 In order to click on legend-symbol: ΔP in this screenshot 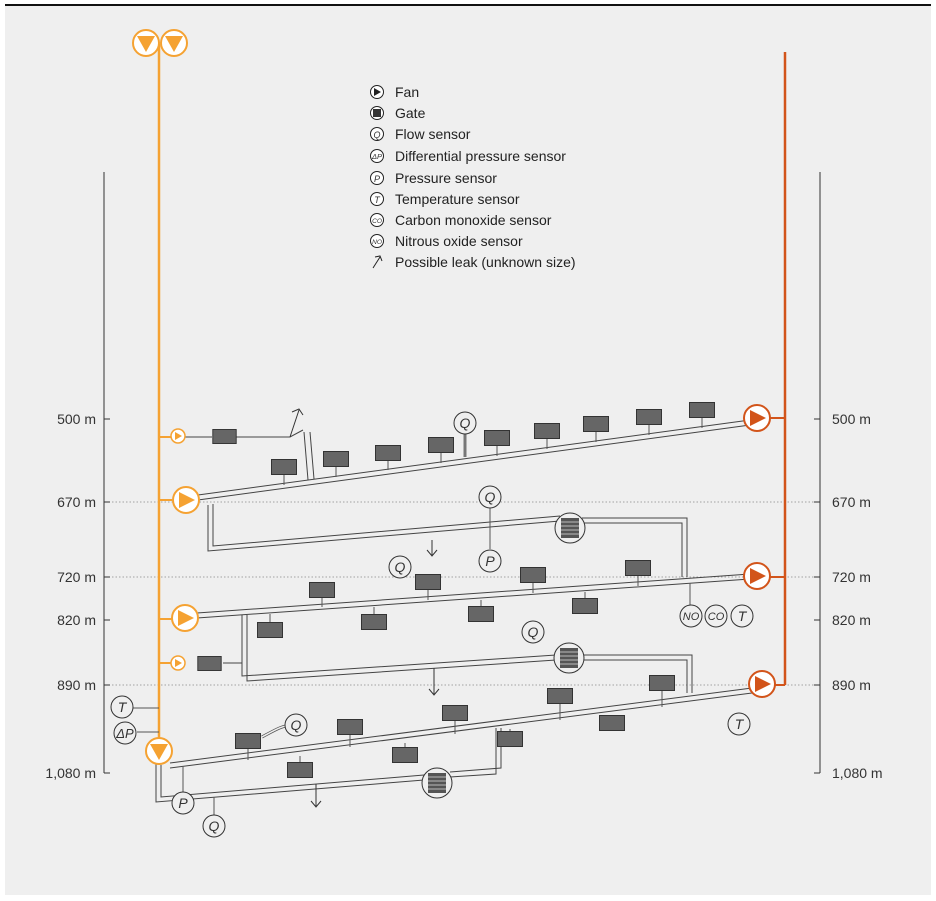, I will do `click(376, 156)`.